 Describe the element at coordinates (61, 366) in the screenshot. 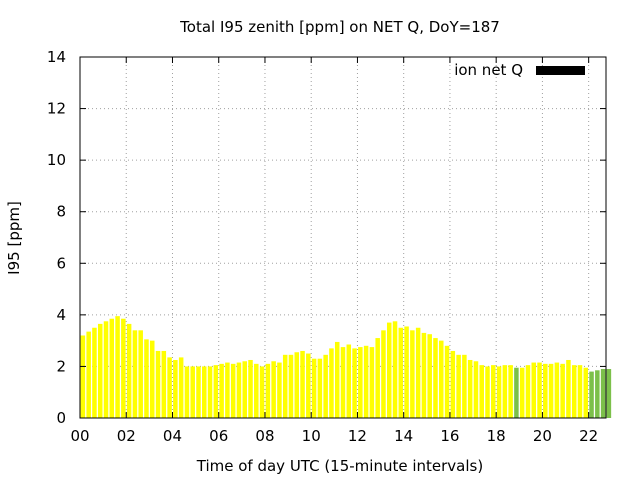

I see `y-tick-label: 2` at that location.